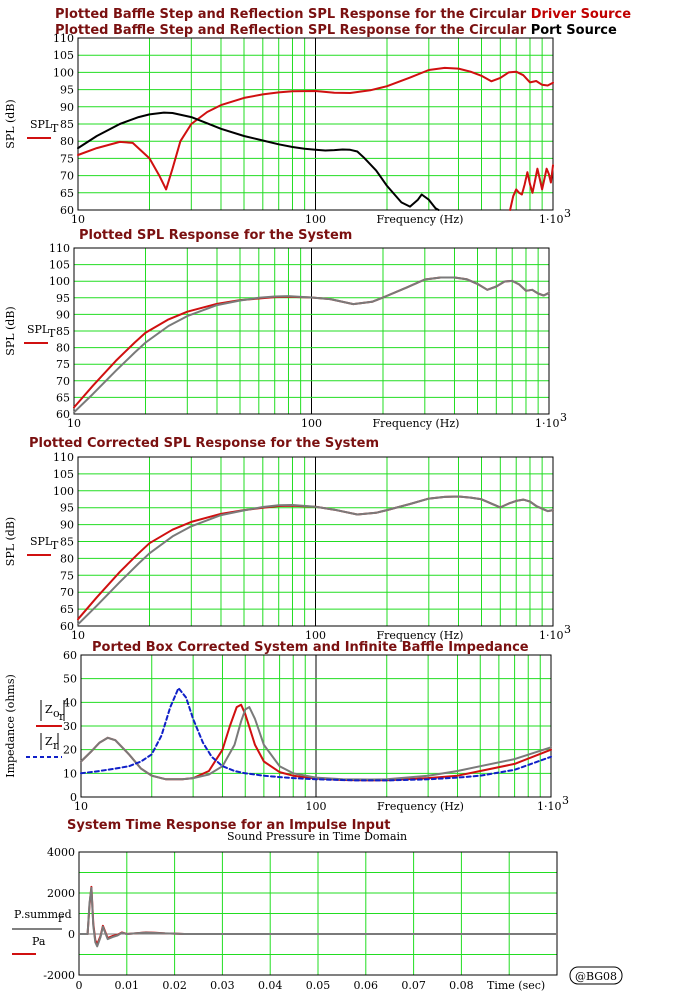 Image resolution: width=682 pixels, height=995 pixels. What do you see at coordinates (70, 702) in the screenshot?
I see `y-tick-label: 40` at bounding box center [70, 702].